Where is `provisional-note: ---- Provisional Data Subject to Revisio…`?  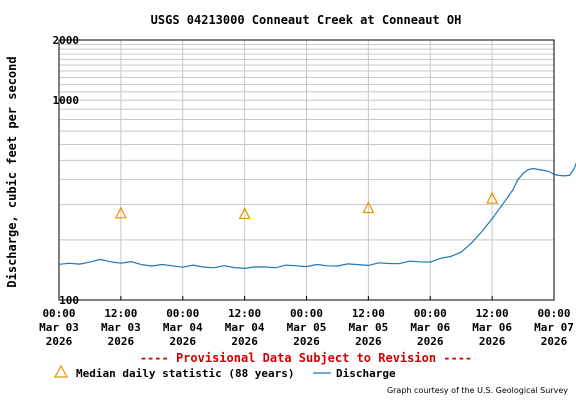 provisional-note: ---- Provisional Data Subject to Revisio… is located at coordinates (306, 358).